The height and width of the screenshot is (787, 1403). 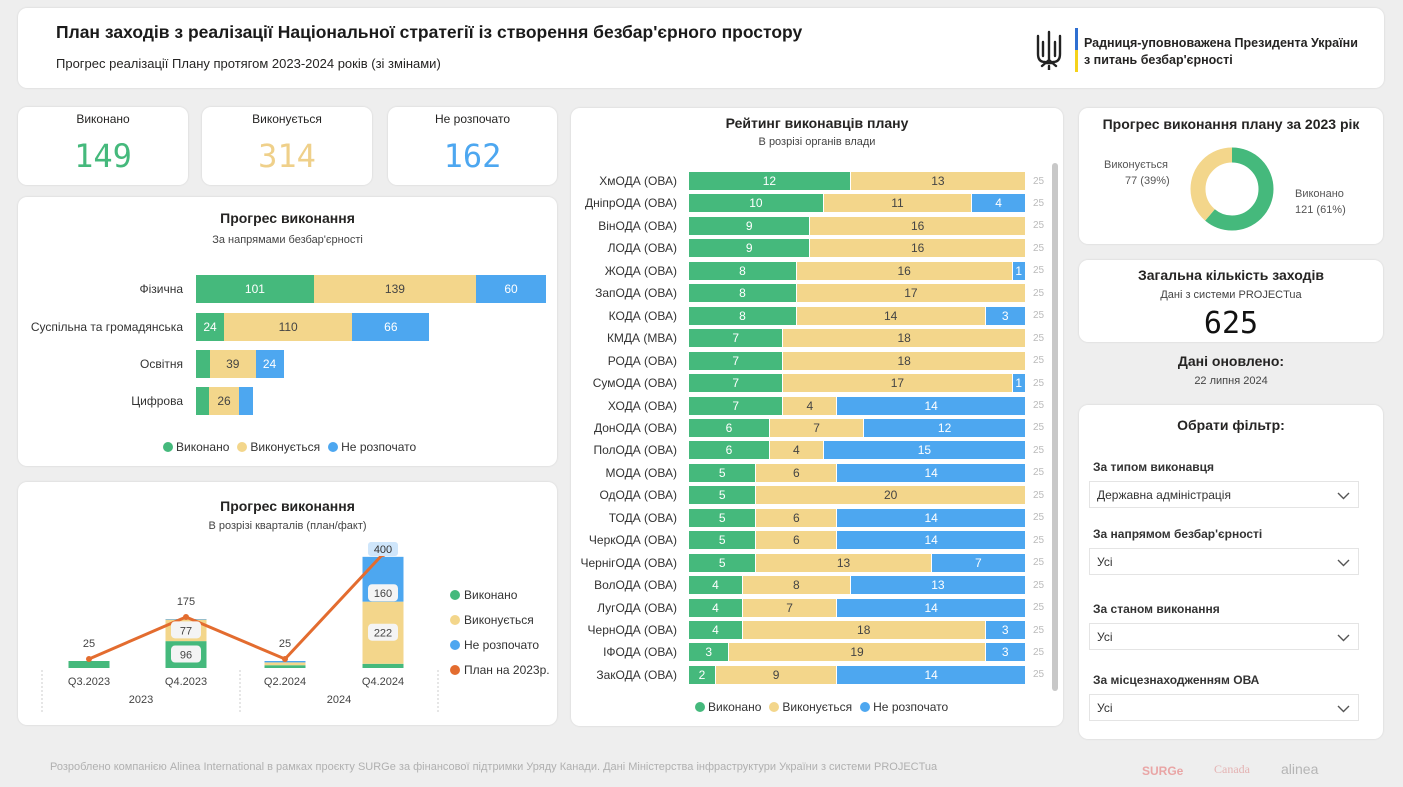 I want to click on segment-not-started: 24, so click(x=269, y=364).